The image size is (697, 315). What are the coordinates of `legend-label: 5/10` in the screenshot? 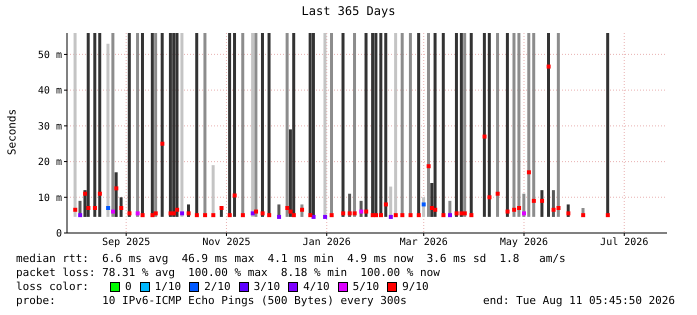 It's located at (366, 286).